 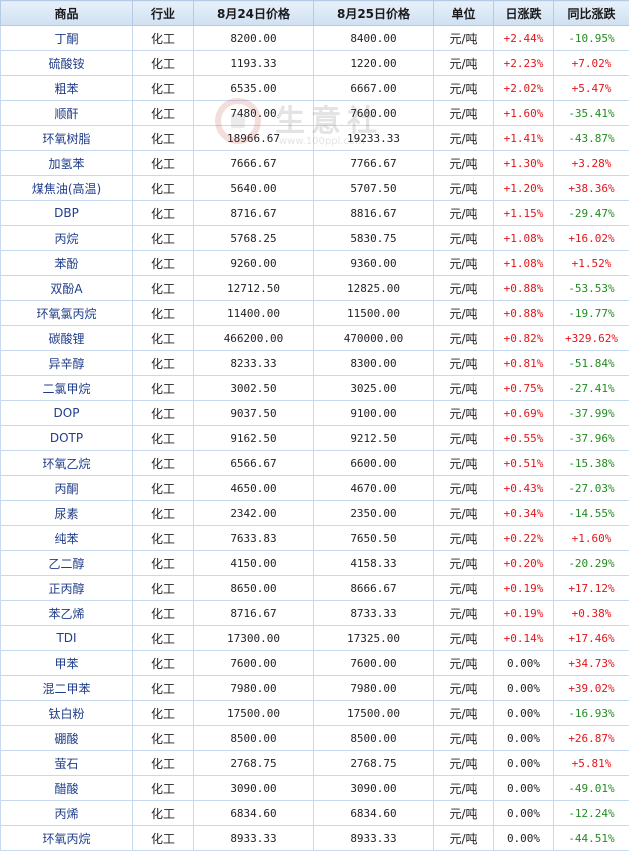 What do you see at coordinates (373, 713) in the screenshot?
I see `price-aug25-cell: 17500.00` at bounding box center [373, 713].